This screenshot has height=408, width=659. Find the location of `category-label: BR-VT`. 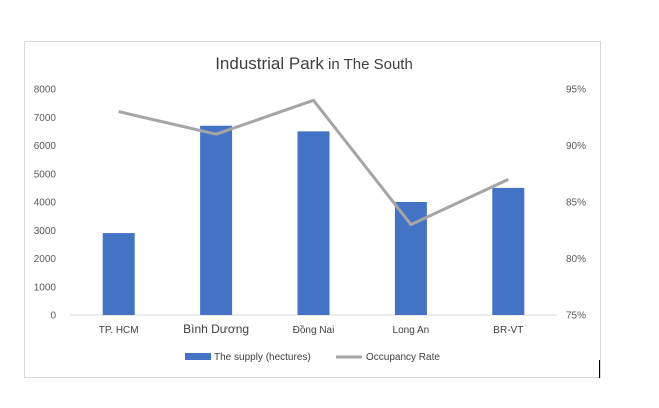

category-label: BR-VT is located at coordinates (508, 330).